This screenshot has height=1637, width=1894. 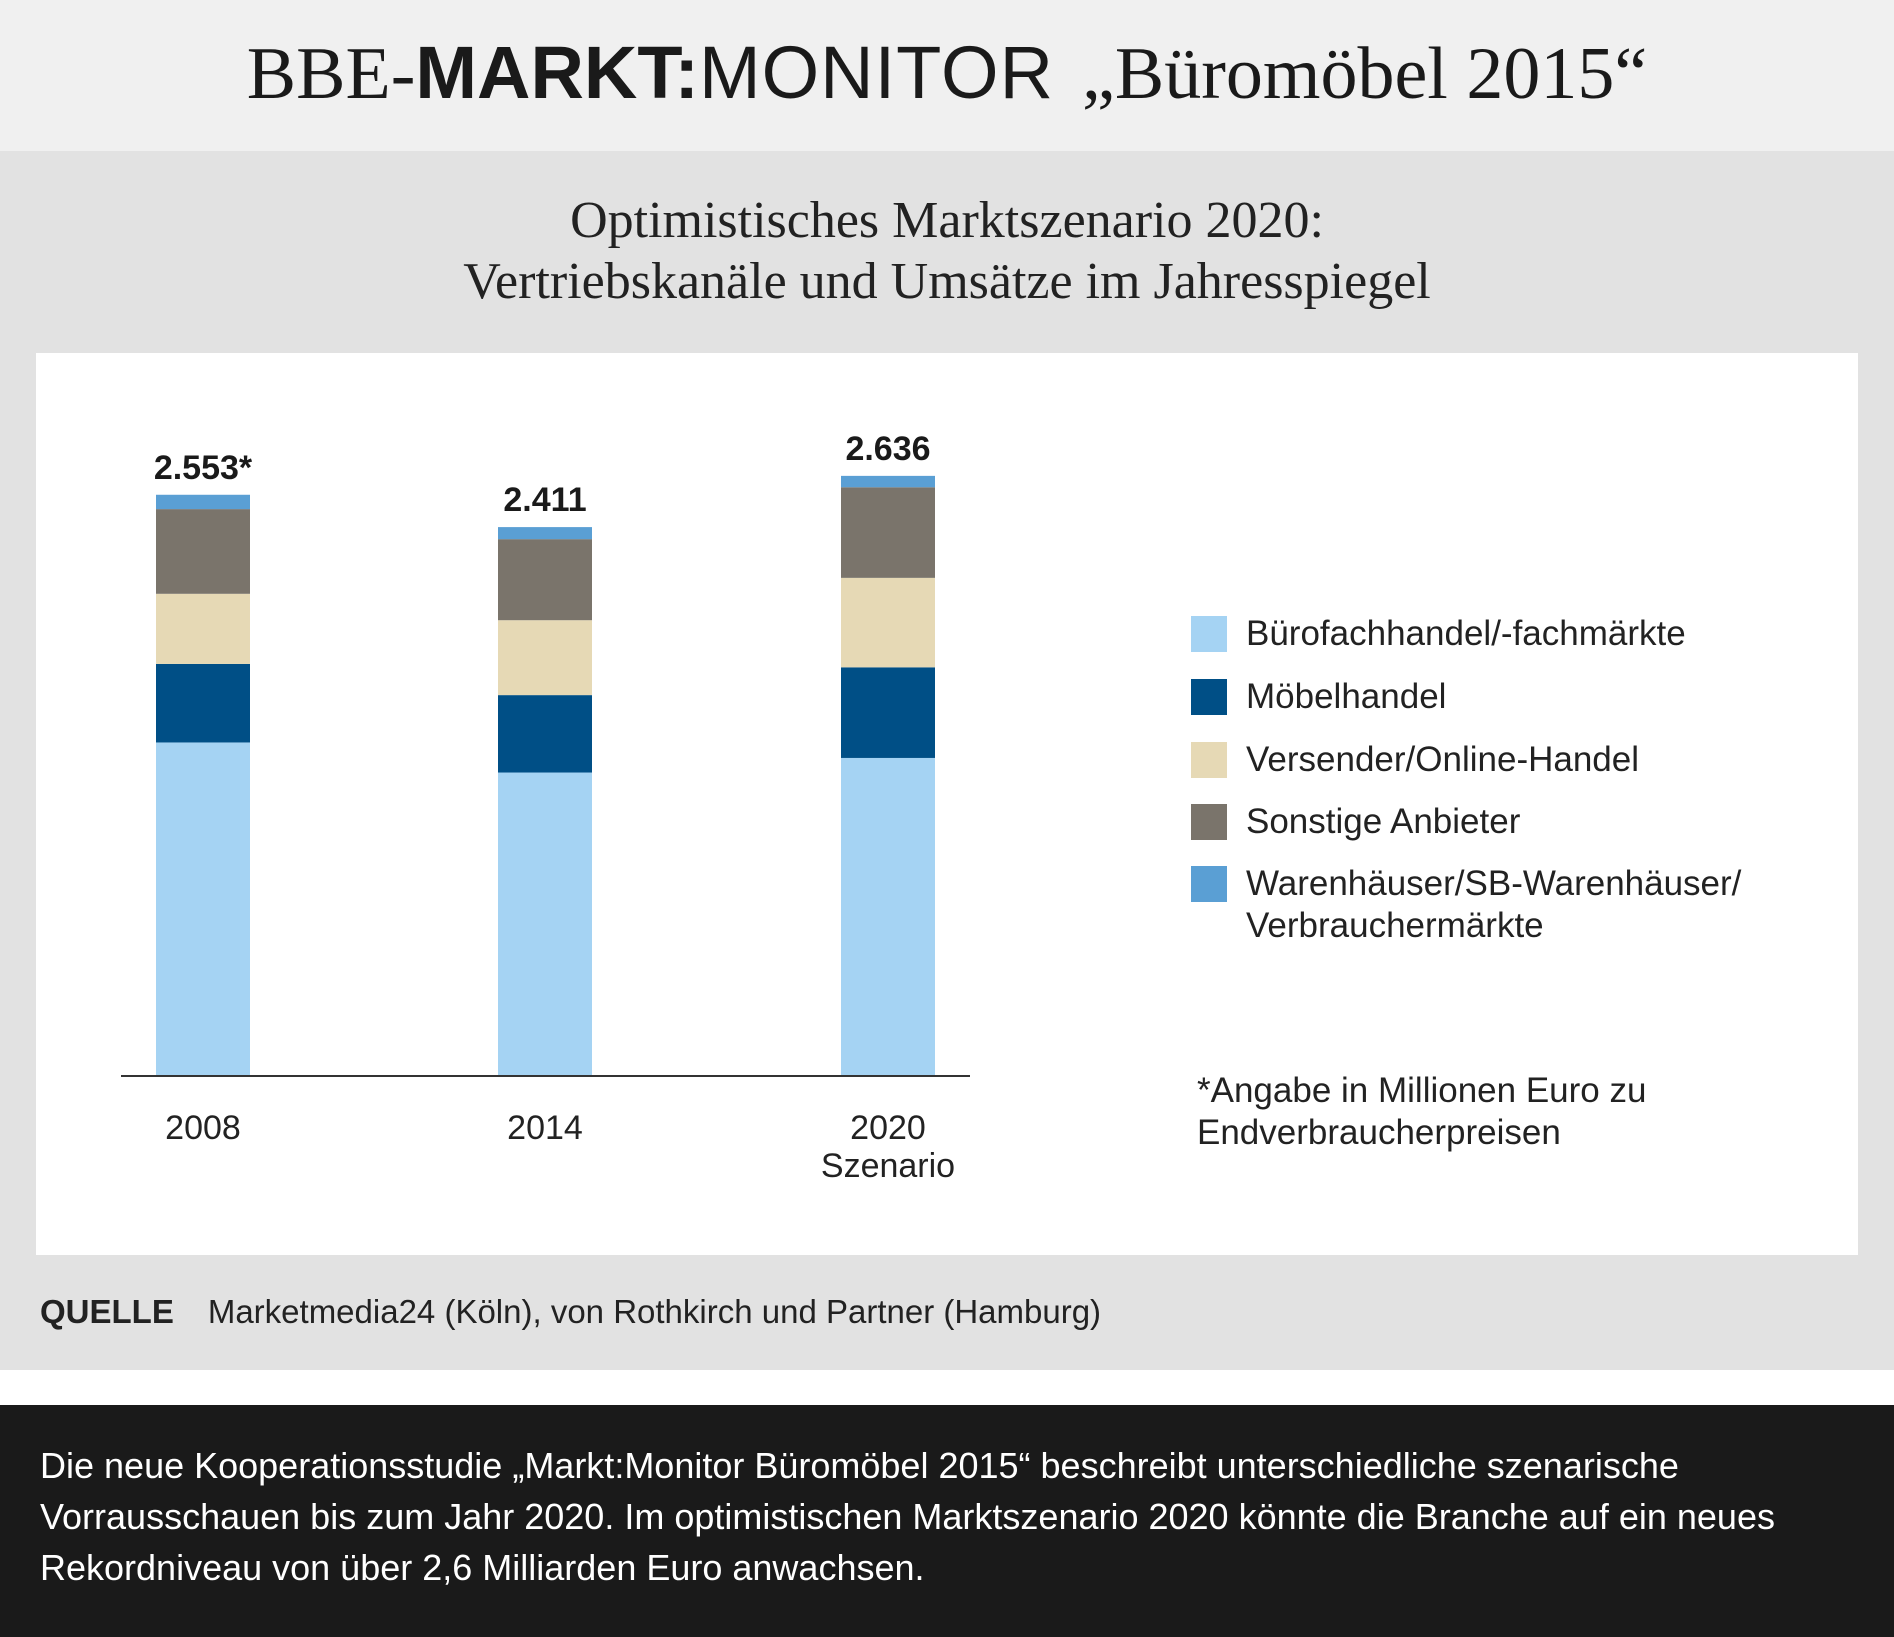 What do you see at coordinates (1466, 633) in the screenshot?
I see `legend-label: Bürofachhandel/-fachmärkte` at bounding box center [1466, 633].